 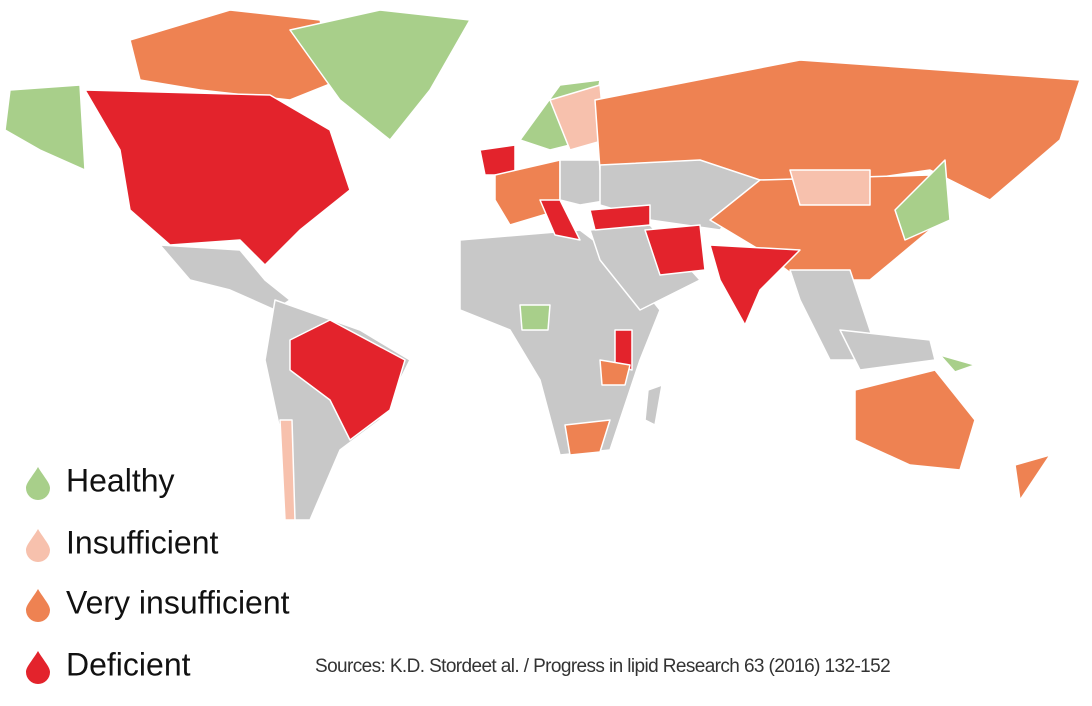 What do you see at coordinates (178, 602) in the screenshot?
I see `legend-label: Very insufficient` at bounding box center [178, 602].